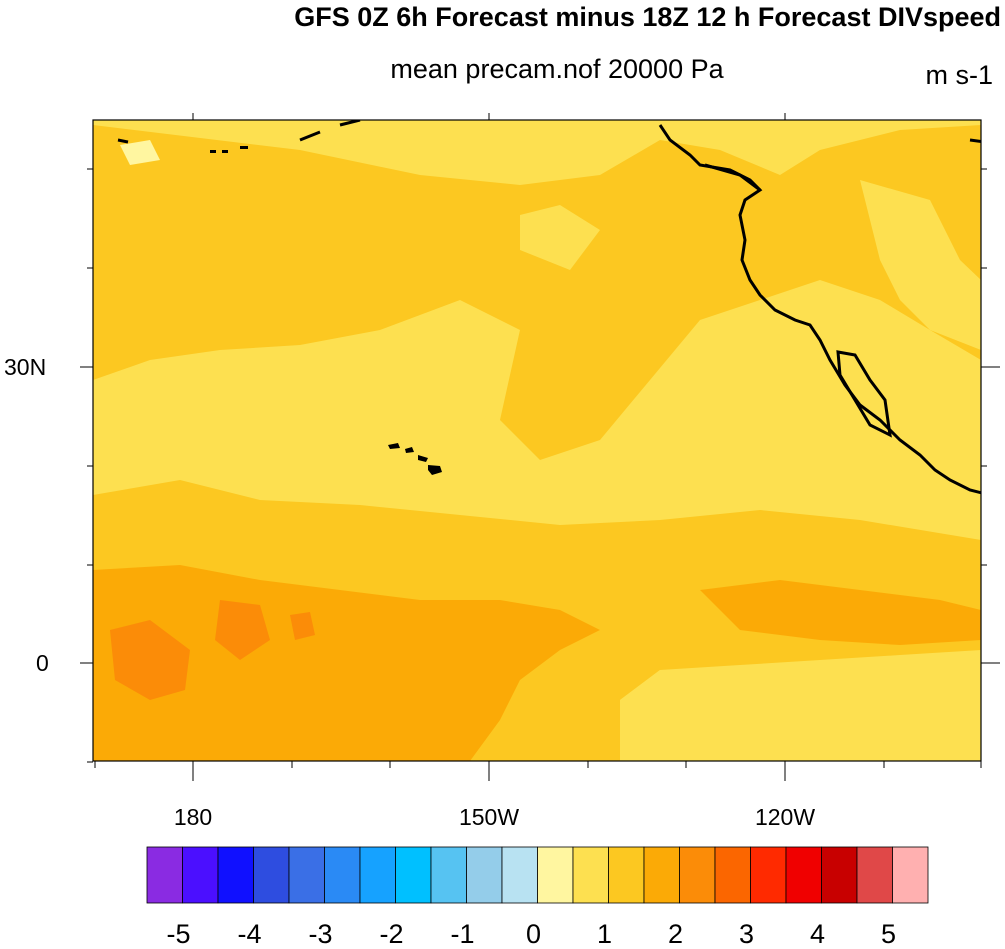  I want to click on field-dark-east, so click(840, 612).